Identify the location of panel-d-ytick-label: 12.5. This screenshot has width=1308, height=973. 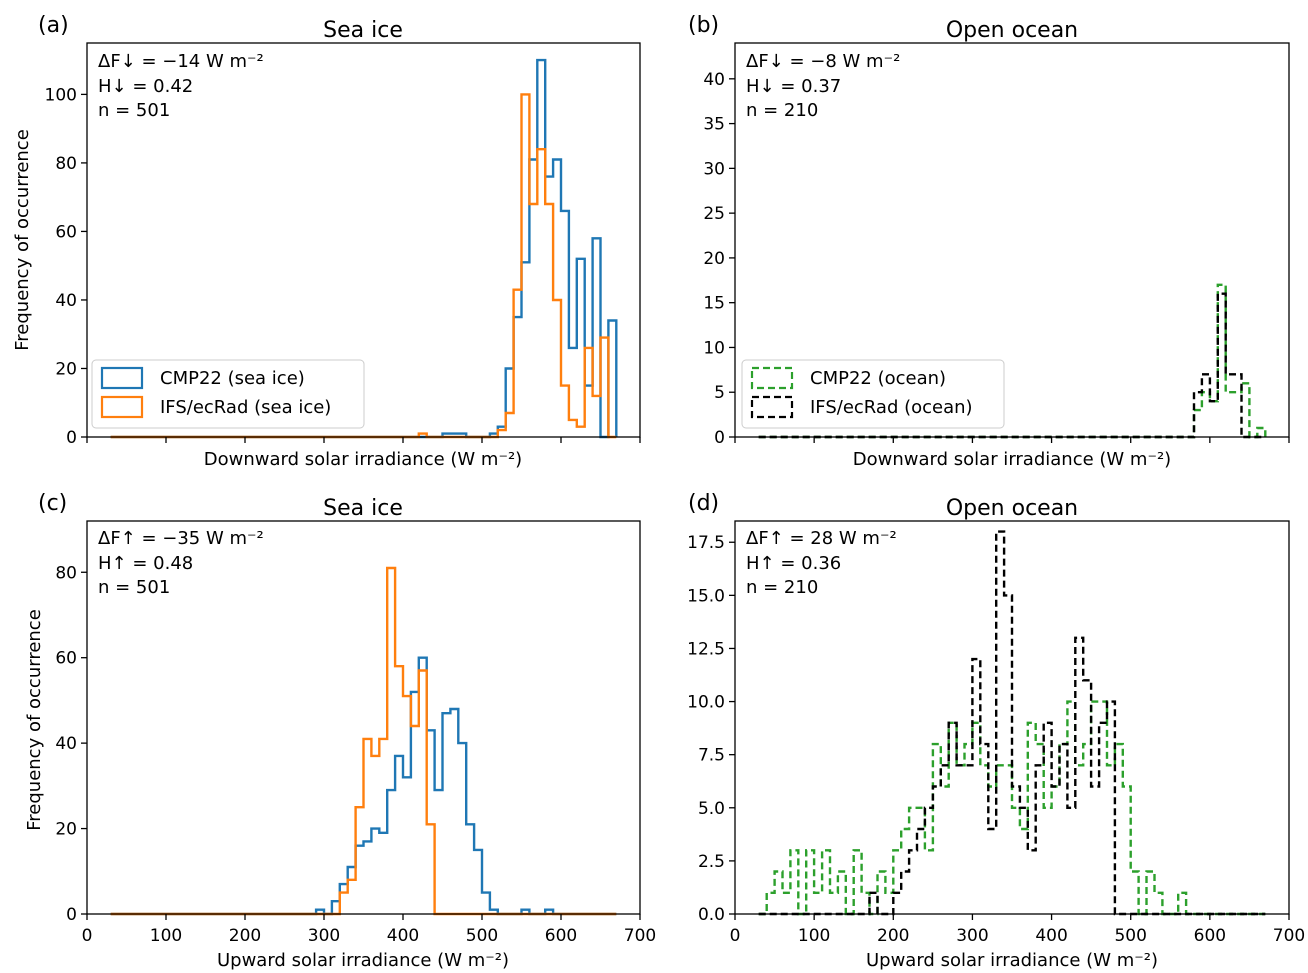
(706, 649).